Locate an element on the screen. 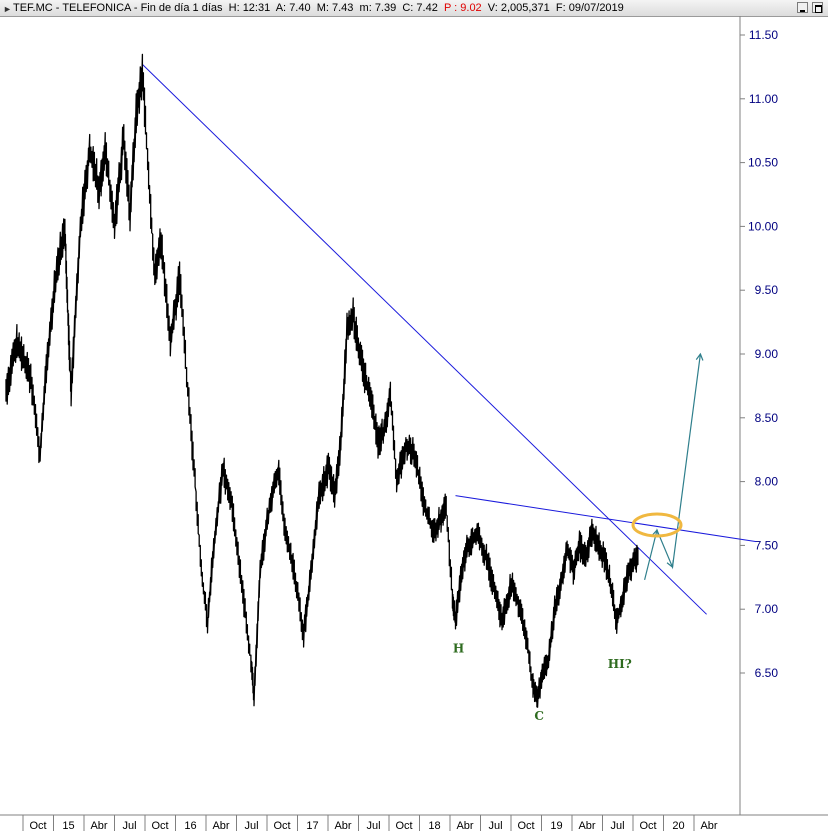 This screenshot has height=831, width=828. y-tick-label: 9.00 is located at coordinates (767, 354).